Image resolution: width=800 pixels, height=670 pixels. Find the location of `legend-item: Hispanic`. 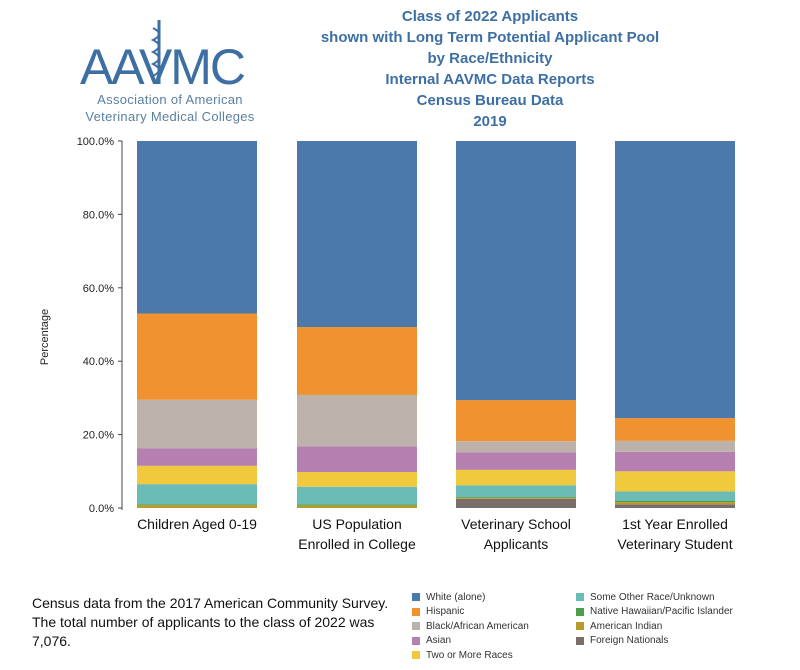

legend-item: Hispanic is located at coordinates (470, 612).